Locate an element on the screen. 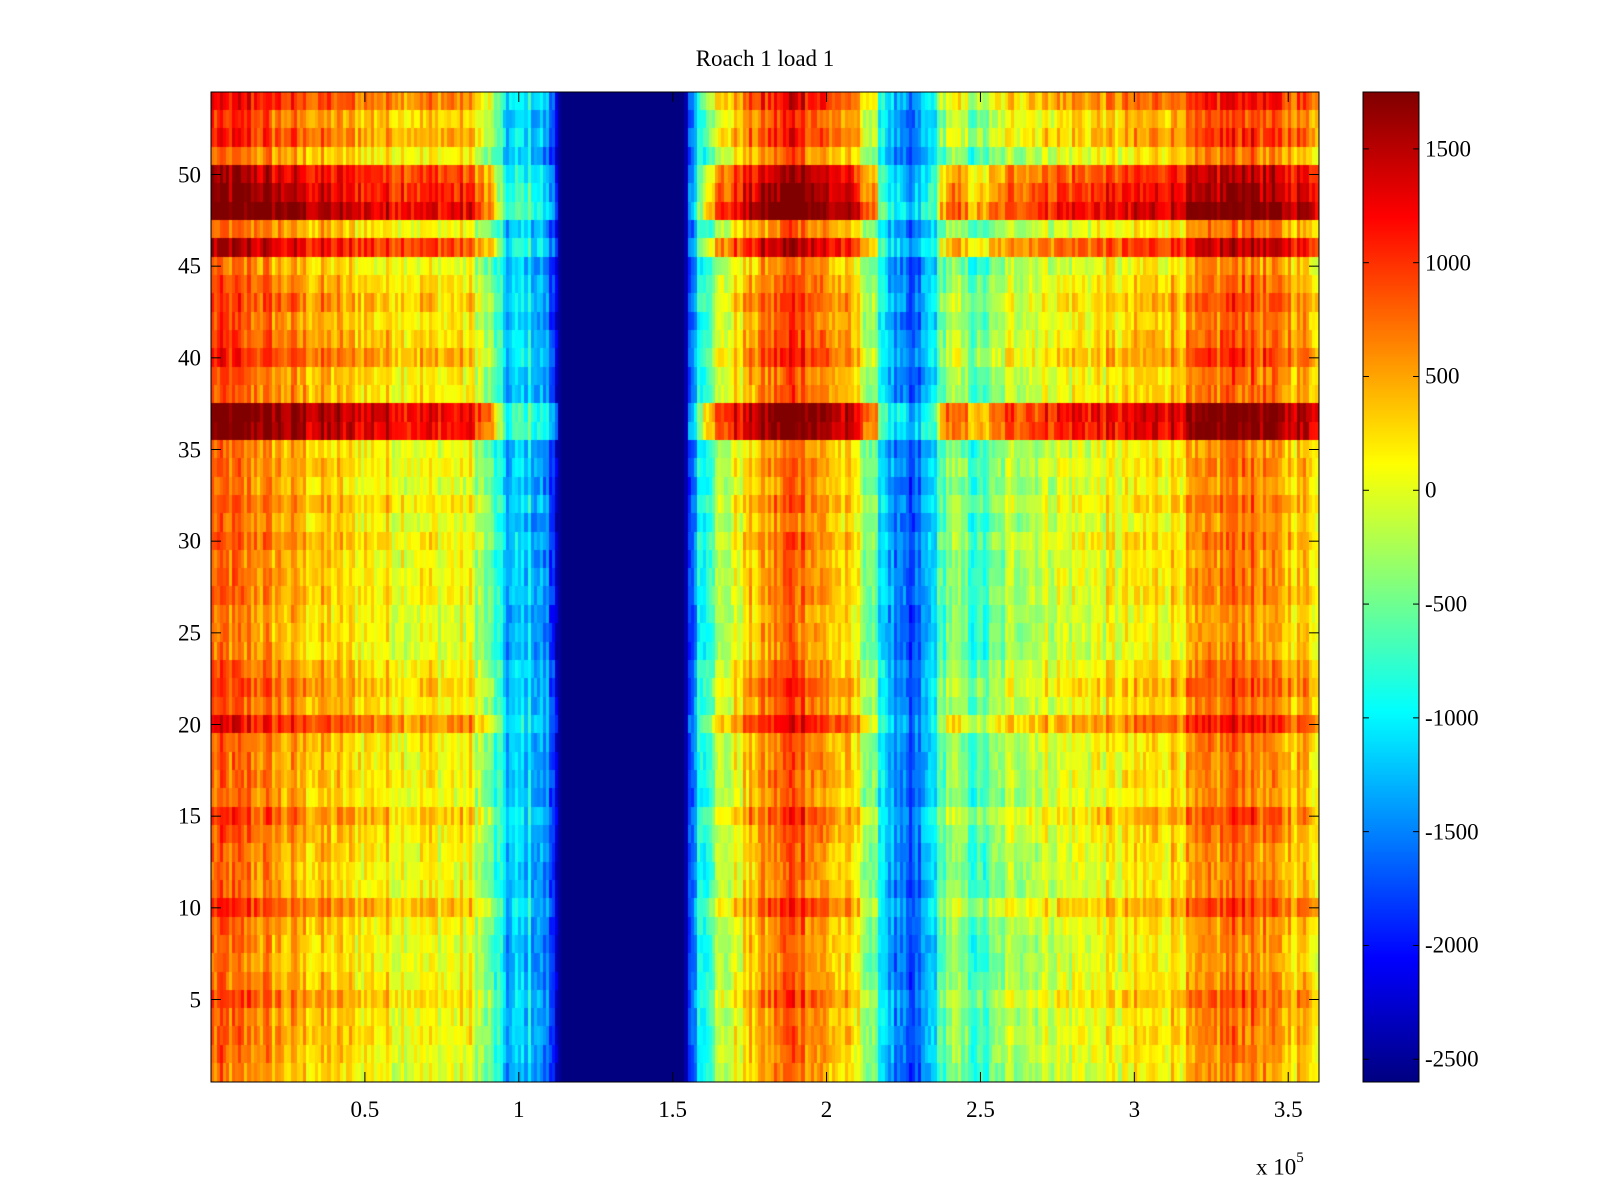 Image resolution: width=1600 pixels, height=1200 pixels. y-tick-label: 20 is located at coordinates (189, 724).